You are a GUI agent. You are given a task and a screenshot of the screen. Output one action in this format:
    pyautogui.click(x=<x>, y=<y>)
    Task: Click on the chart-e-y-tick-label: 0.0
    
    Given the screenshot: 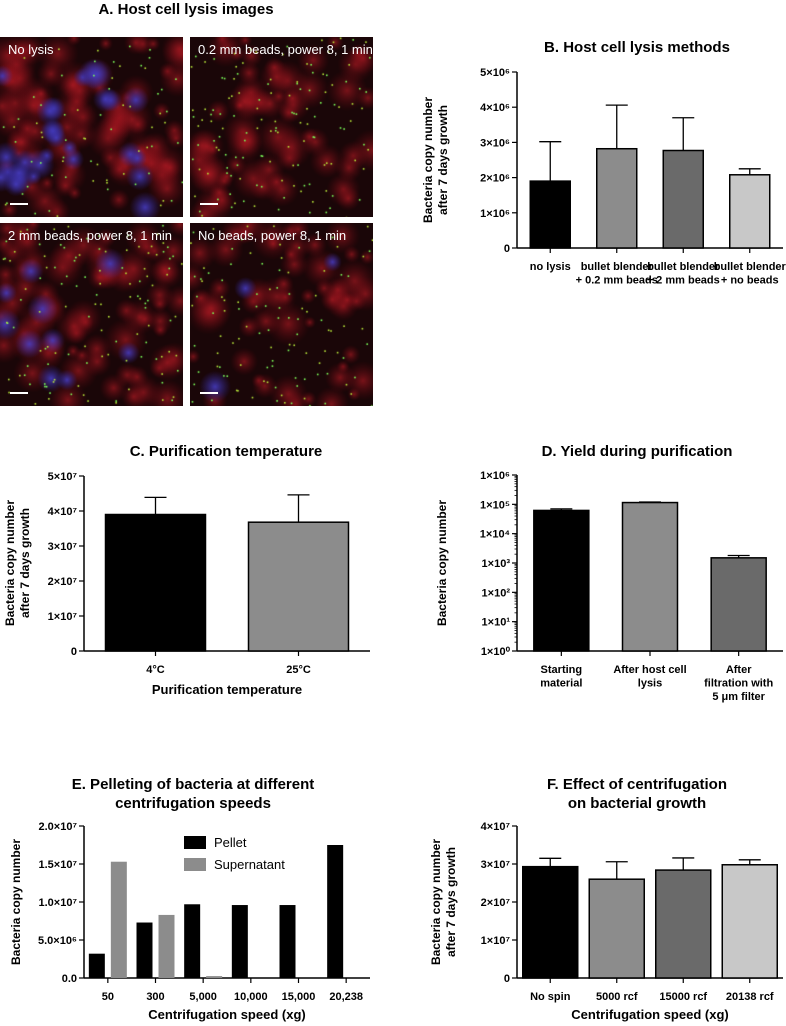 What is the action you would take?
    pyautogui.click(x=69, y=979)
    